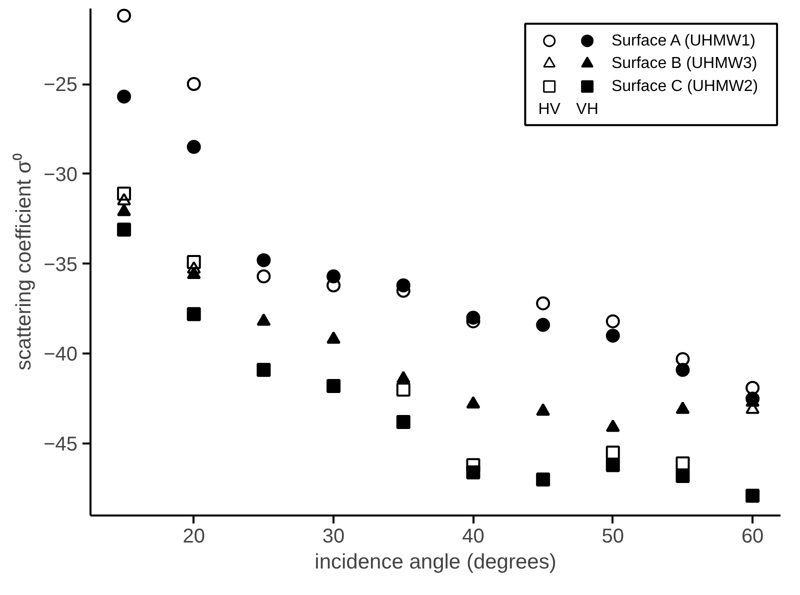 This screenshot has height=595, width=800. I want to click on x-tick-label: 50, so click(613, 537).